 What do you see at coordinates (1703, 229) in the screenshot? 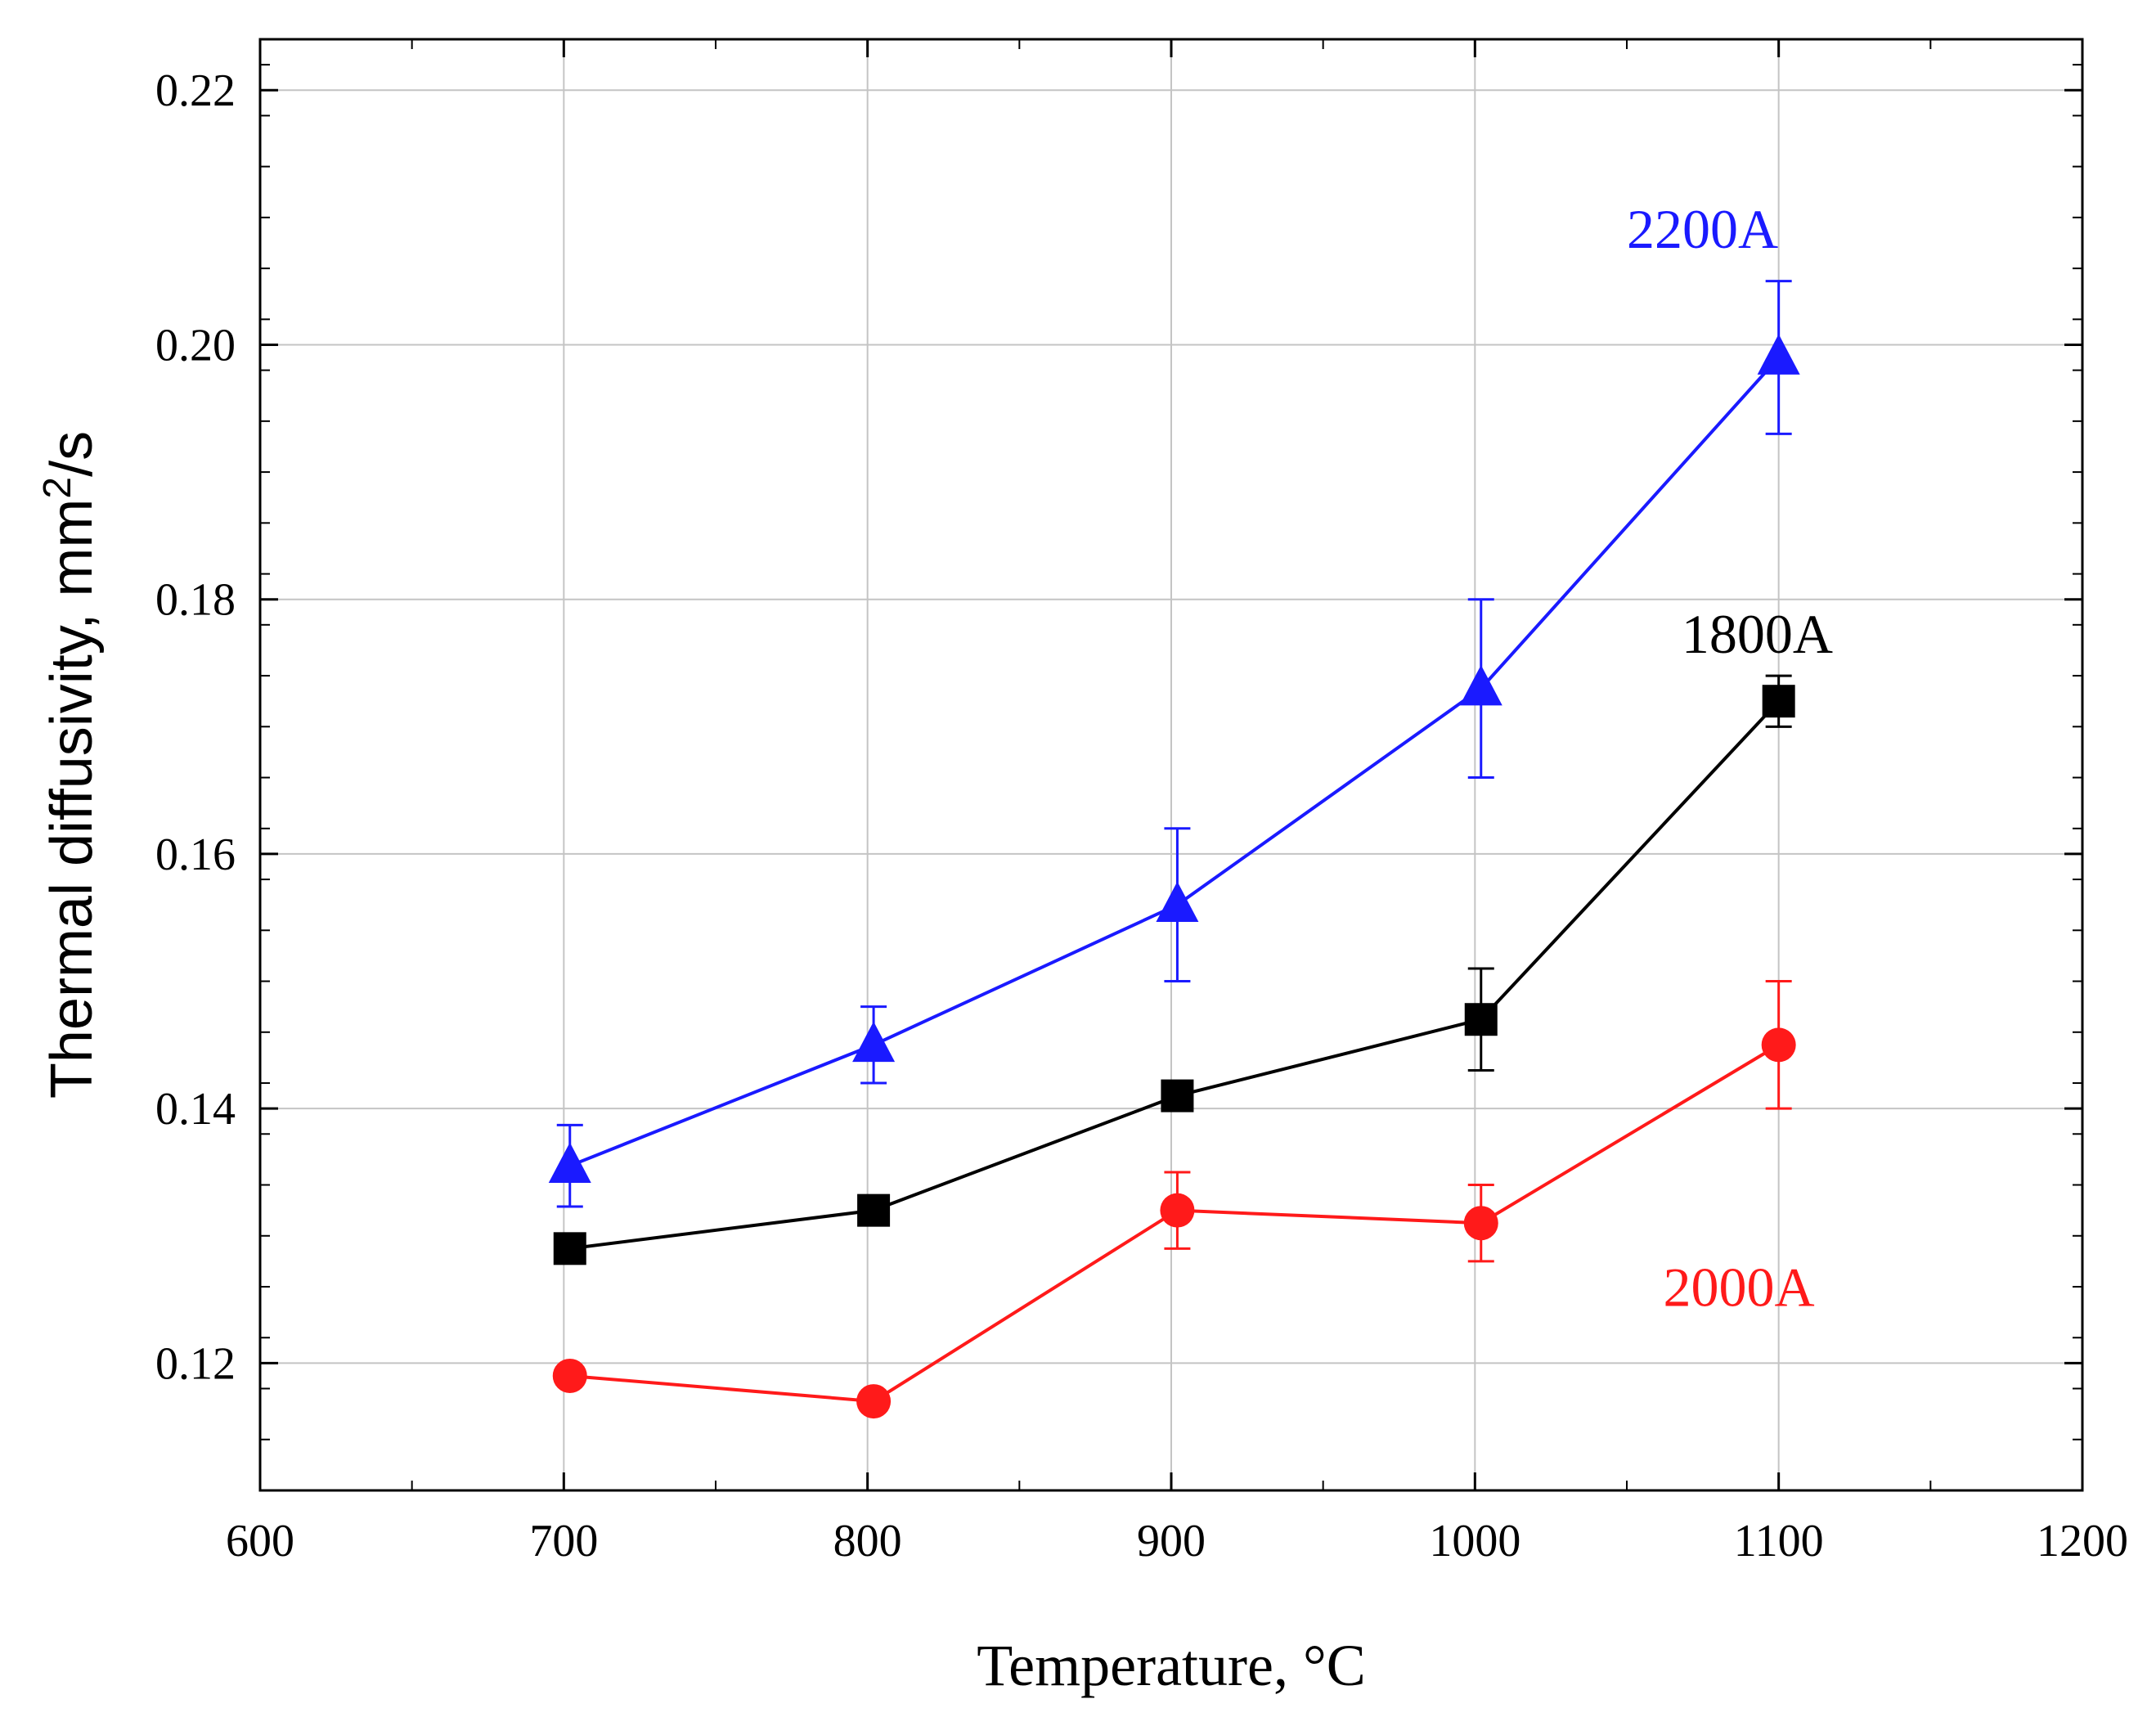
I see `series-label-2200A: 2200A` at bounding box center [1703, 229].